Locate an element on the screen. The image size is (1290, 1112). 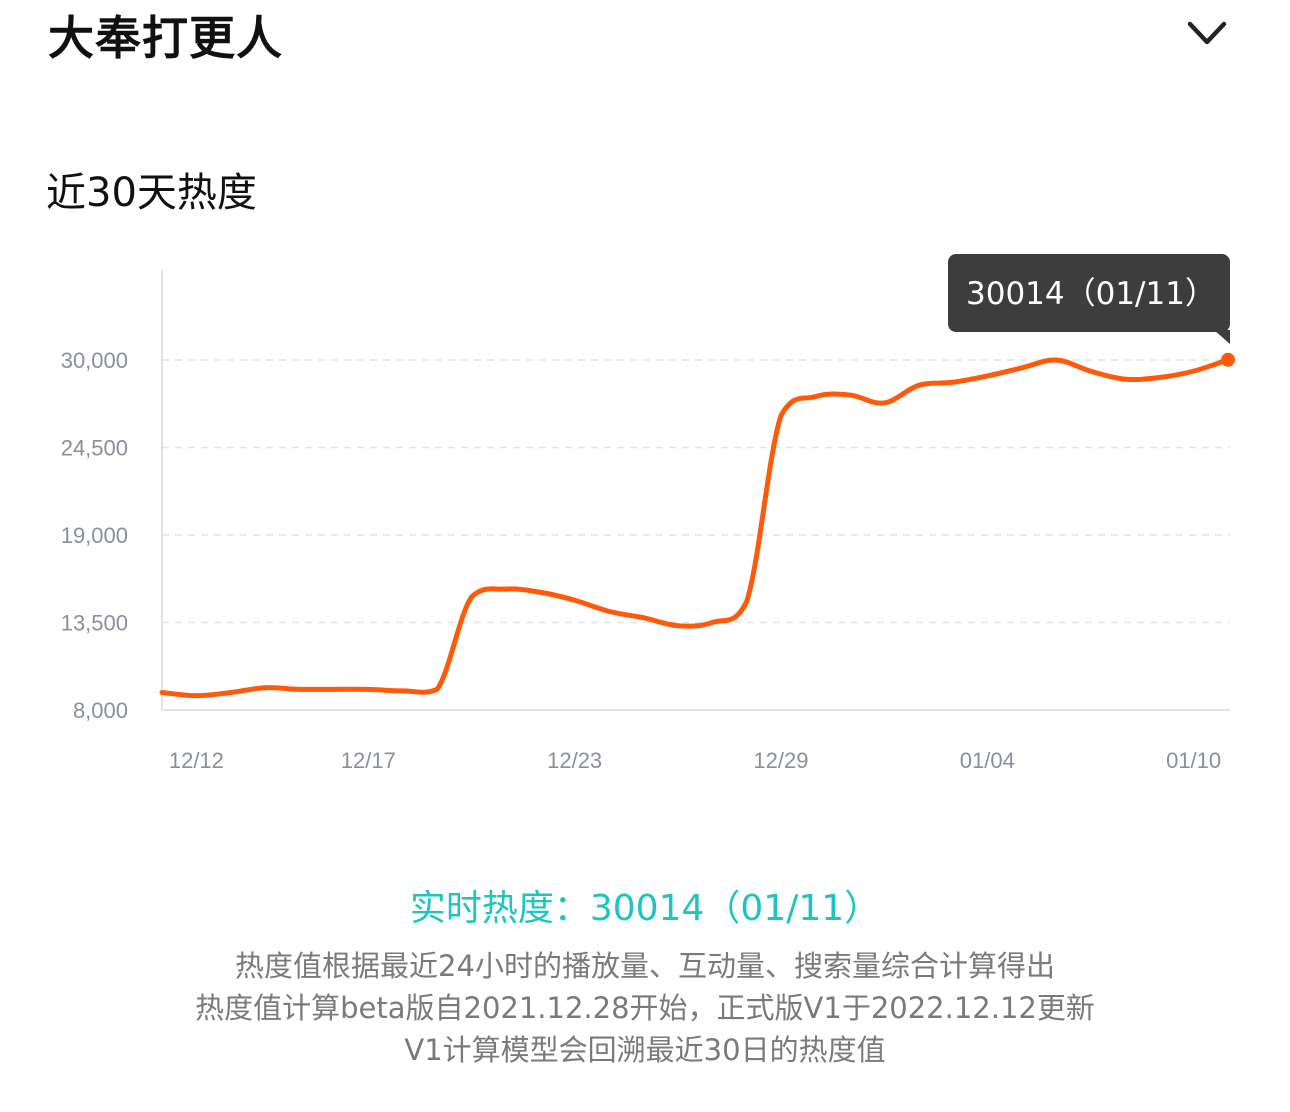
y-tick-label: 13,500 is located at coordinates (94, 623).